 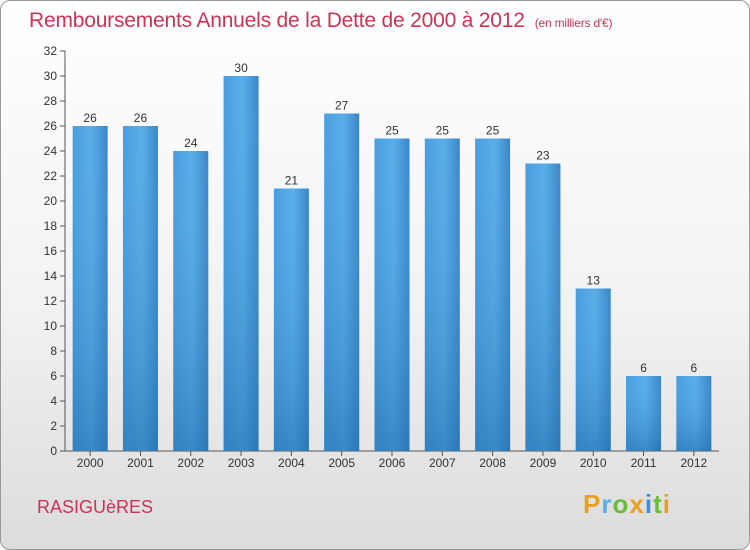 What do you see at coordinates (53, 426) in the screenshot?
I see `y-tick-label: 2` at bounding box center [53, 426].